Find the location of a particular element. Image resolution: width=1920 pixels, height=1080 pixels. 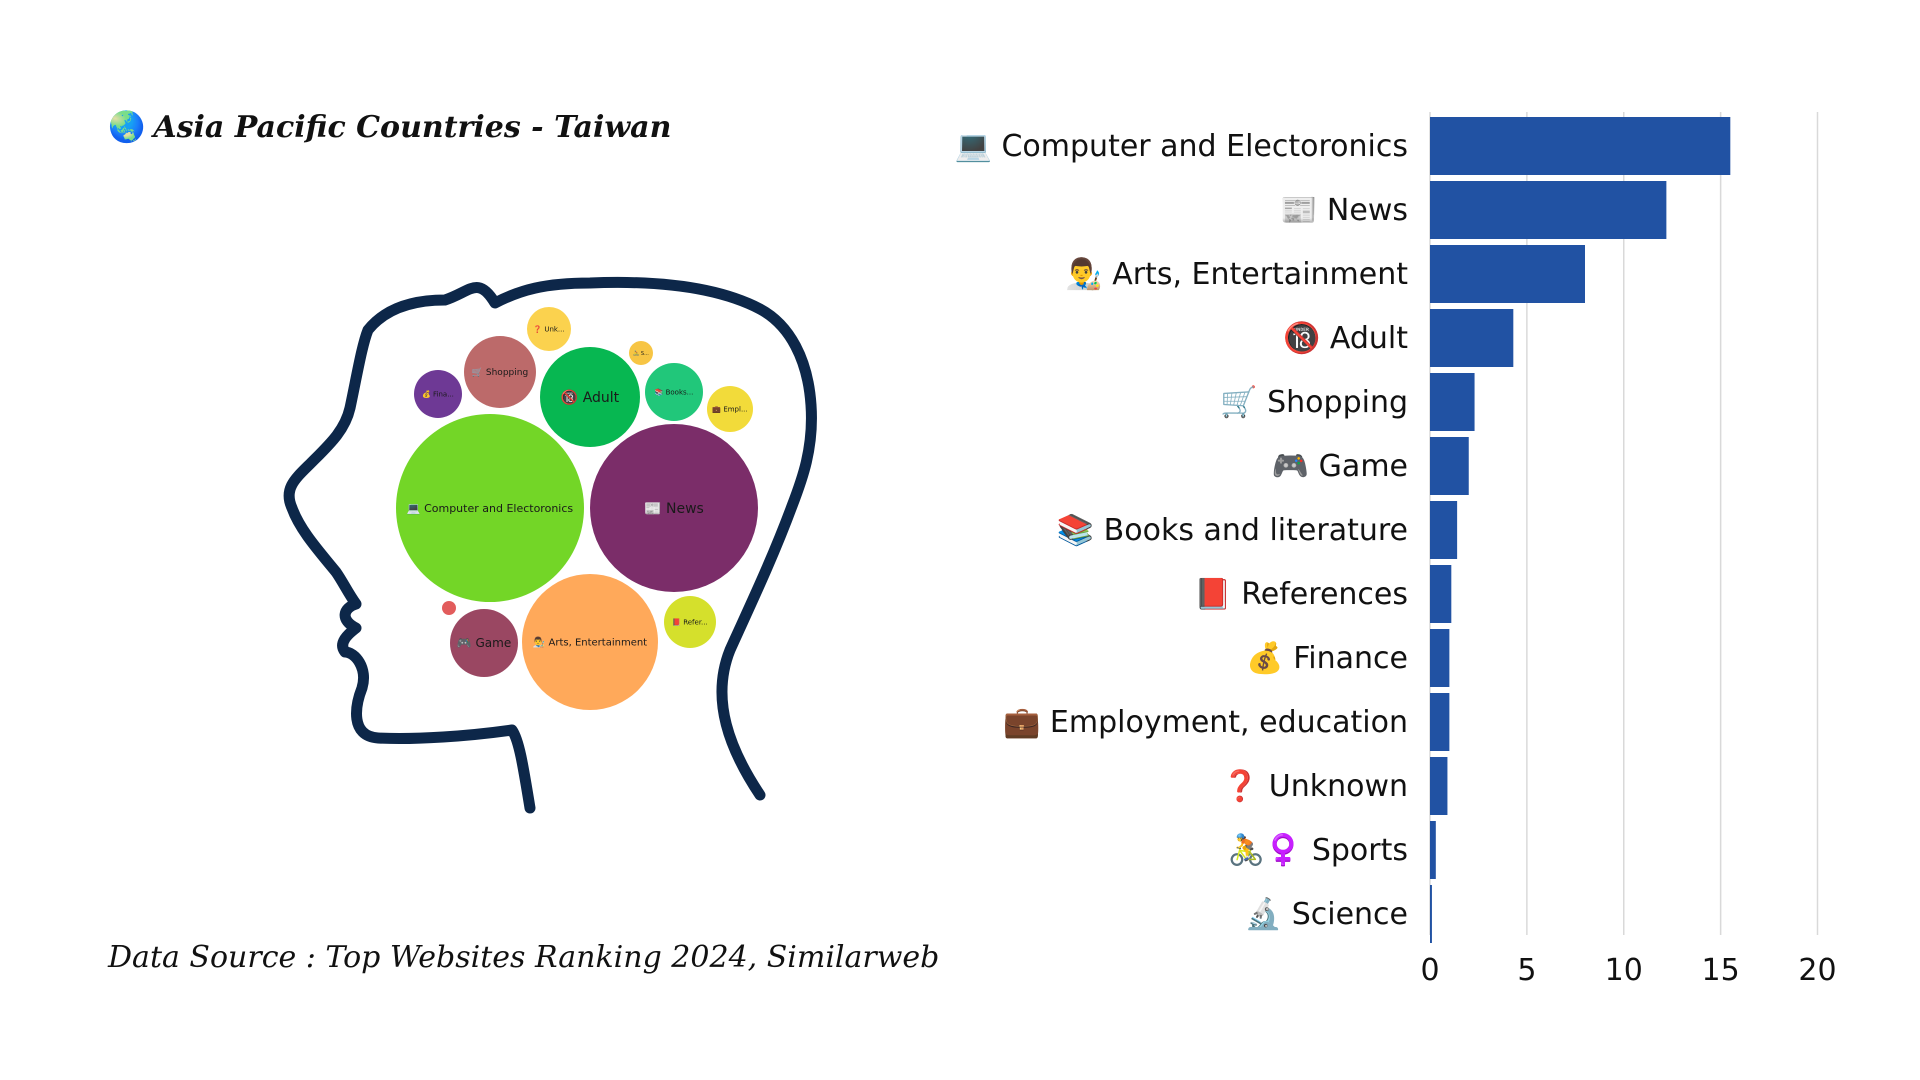

category-label: 📕 References is located at coordinates (1301, 594).